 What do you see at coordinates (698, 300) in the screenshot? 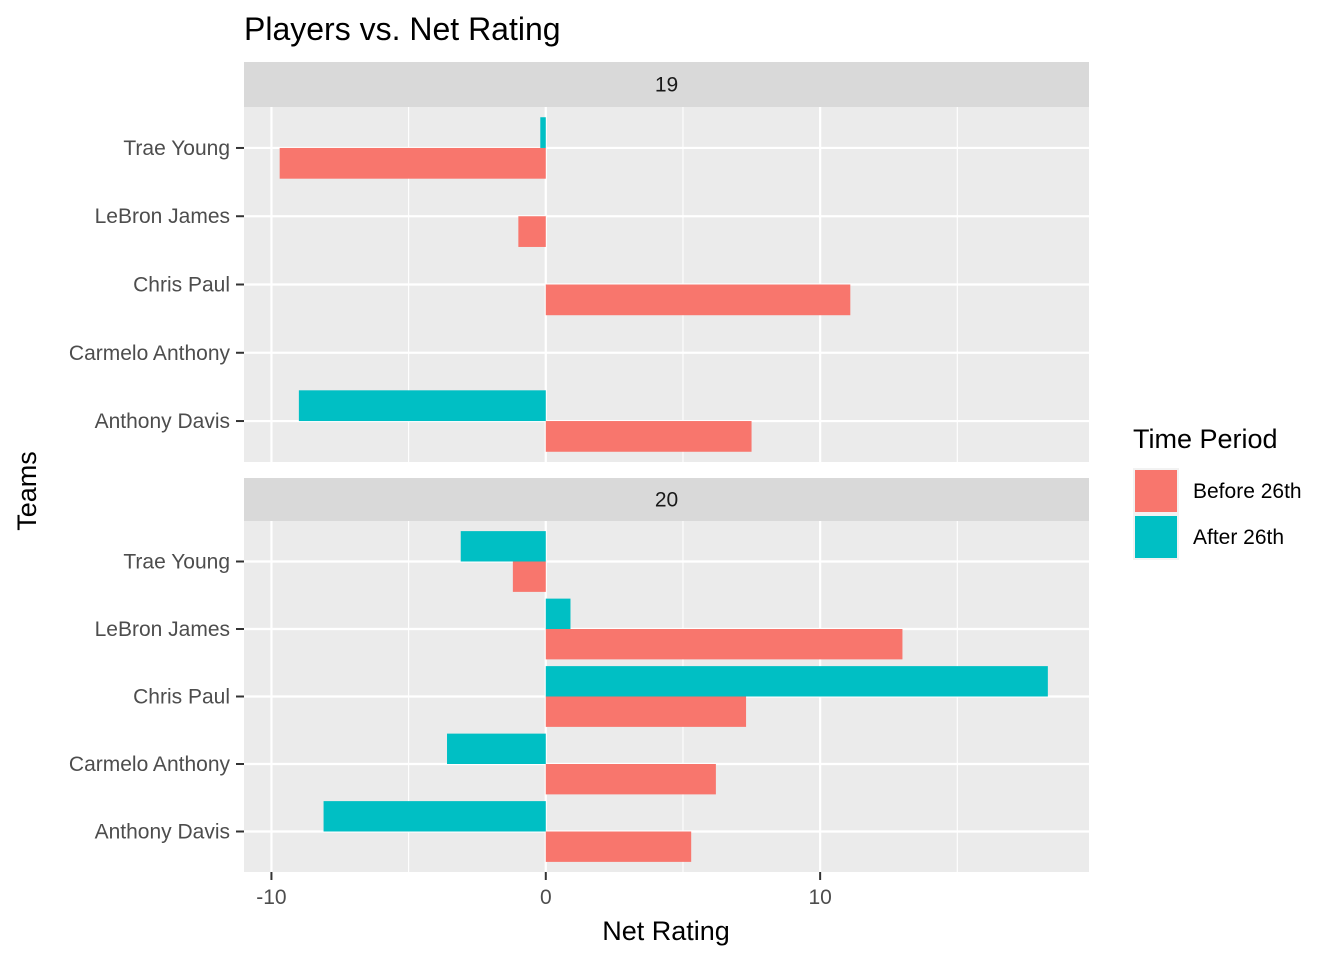
I see `bar-19-chris-paul-before-26th` at bounding box center [698, 300].